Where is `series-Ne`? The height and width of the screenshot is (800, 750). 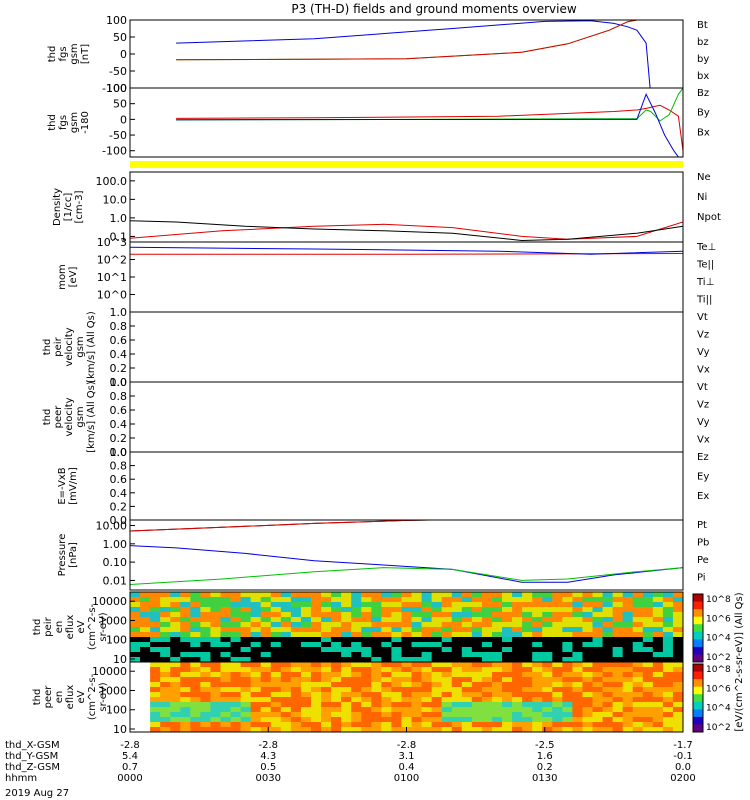
series-Ne is located at coordinates (406, 230).